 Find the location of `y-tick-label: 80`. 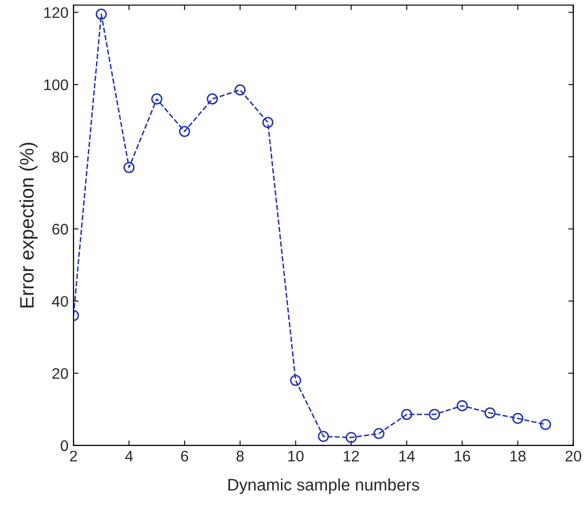

y-tick-label: 80 is located at coordinates (60, 157).